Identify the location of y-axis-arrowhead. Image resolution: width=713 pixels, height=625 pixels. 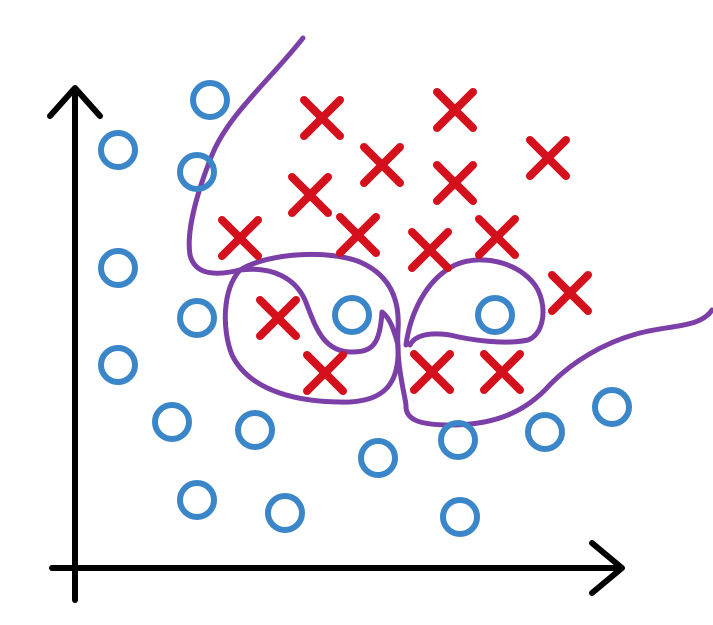
(75, 102).